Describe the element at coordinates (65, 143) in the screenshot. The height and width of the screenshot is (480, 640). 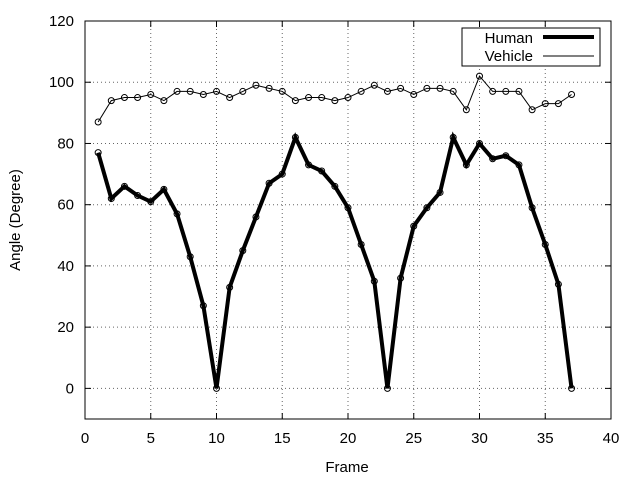
I see `y-tick-label: 80` at that location.